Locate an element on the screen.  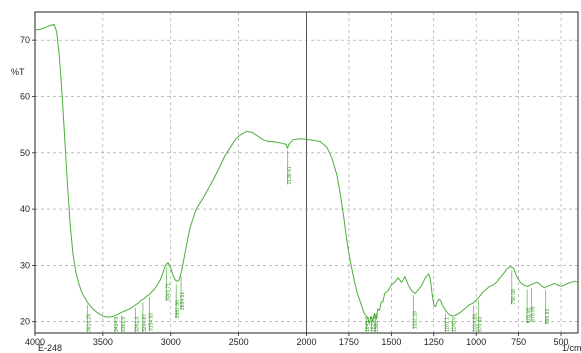
x-tick-label: 2500 is located at coordinates (239, 342).